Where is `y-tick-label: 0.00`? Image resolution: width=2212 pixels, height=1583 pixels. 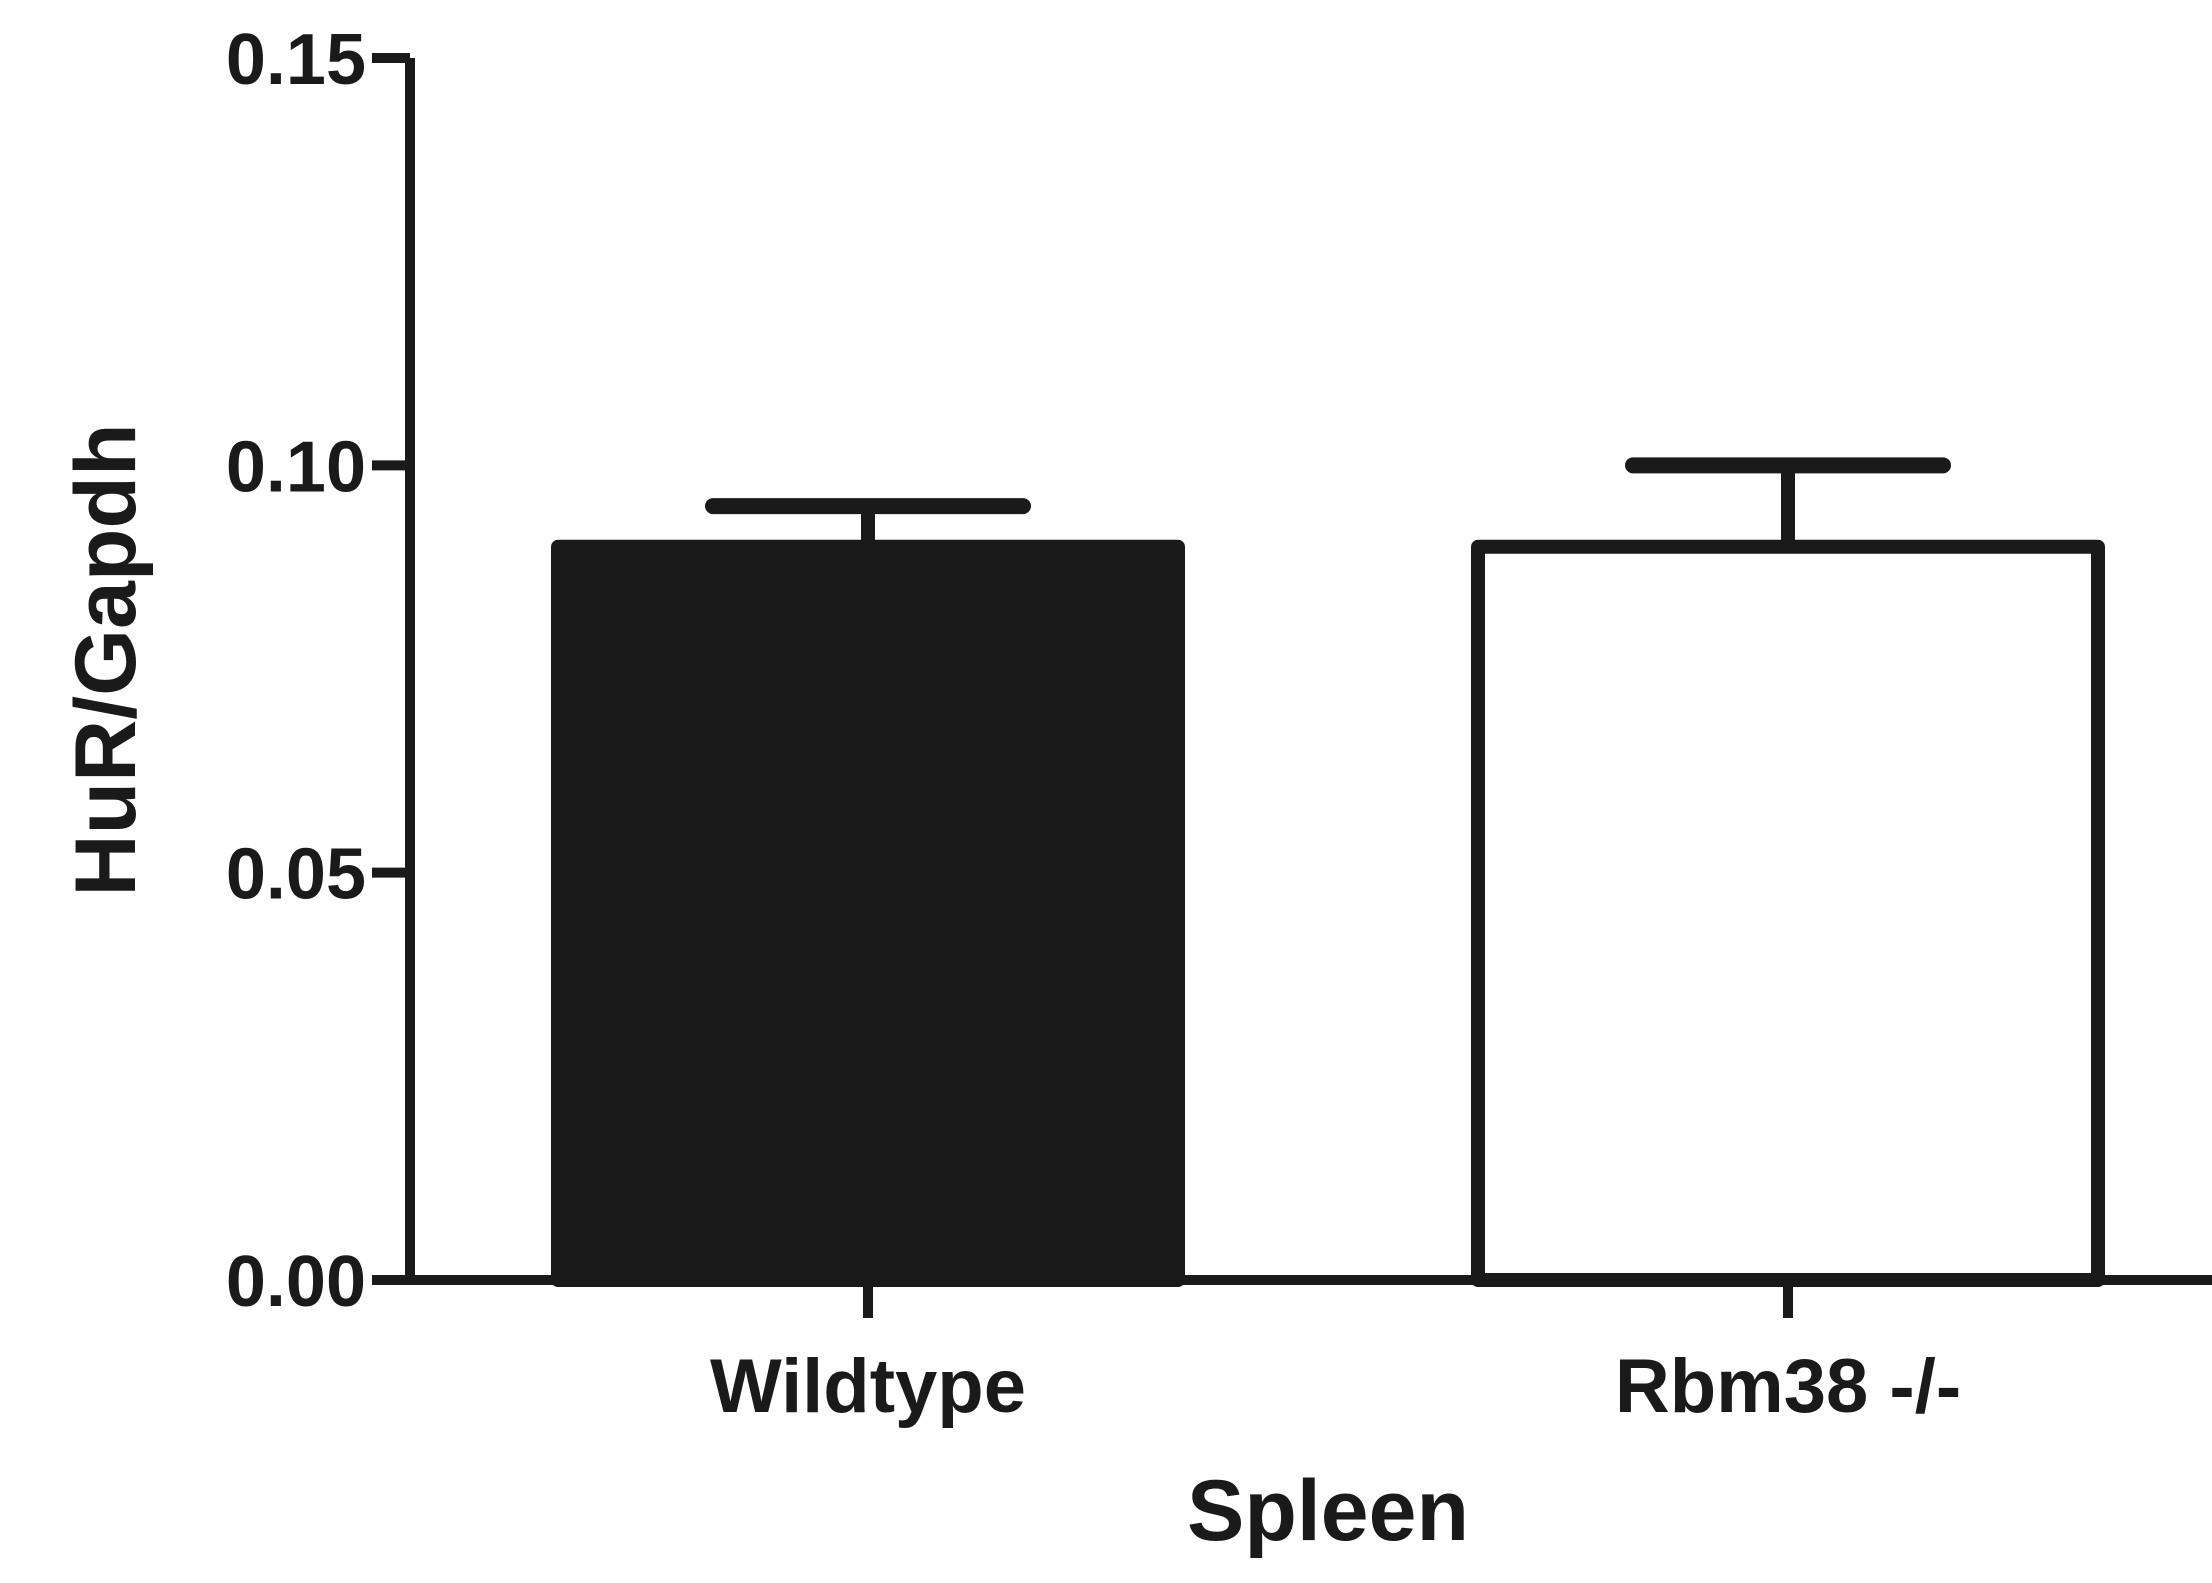 y-tick-label: 0.00 is located at coordinates (296, 1282).